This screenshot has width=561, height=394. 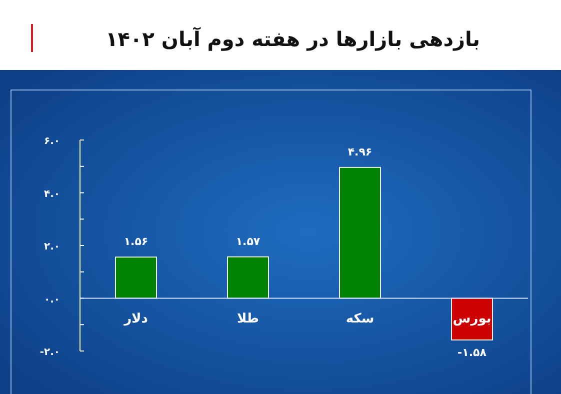 What do you see at coordinates (52, 141) in the screenshot?
I see `y-tick-label: ۶.۰` at bounding box center [52, 141].